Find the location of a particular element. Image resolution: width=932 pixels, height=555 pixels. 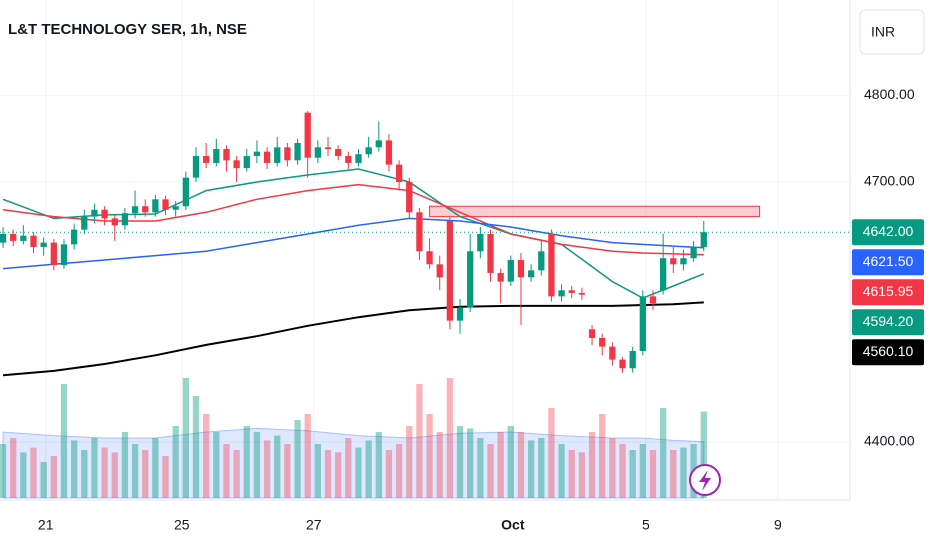

x-tick-label: 21 is located at coordinates (46, 525).